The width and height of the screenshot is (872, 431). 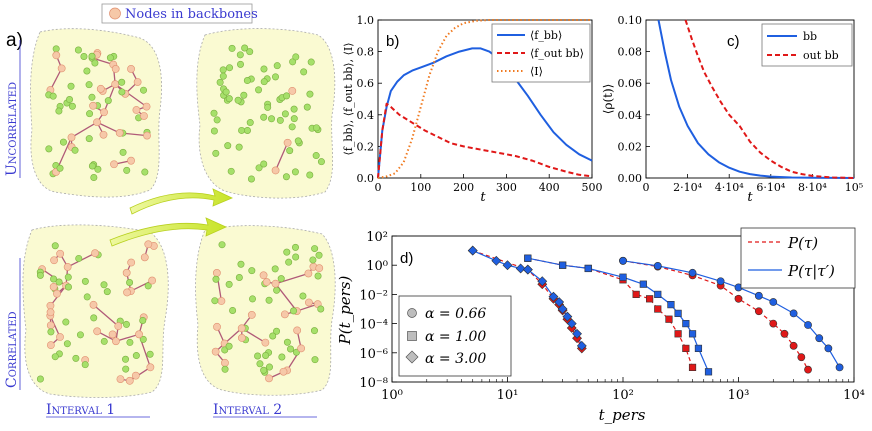 I want to click on chart-c-xtick-label: 6·10⁴, so click(x=770, y=187).